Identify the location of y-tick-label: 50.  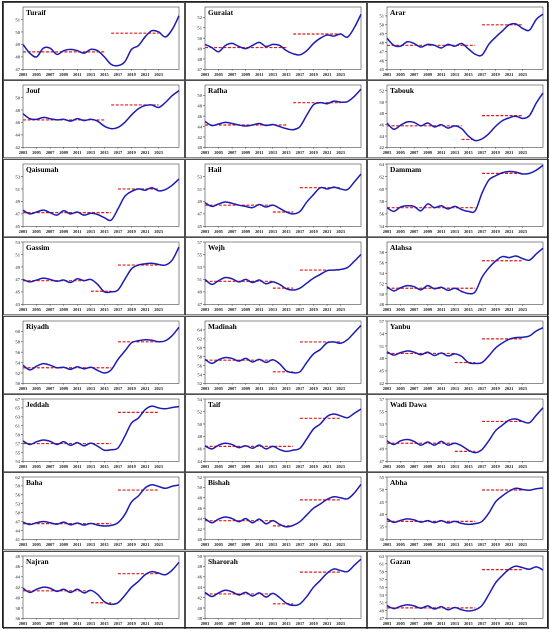
(199, 555).